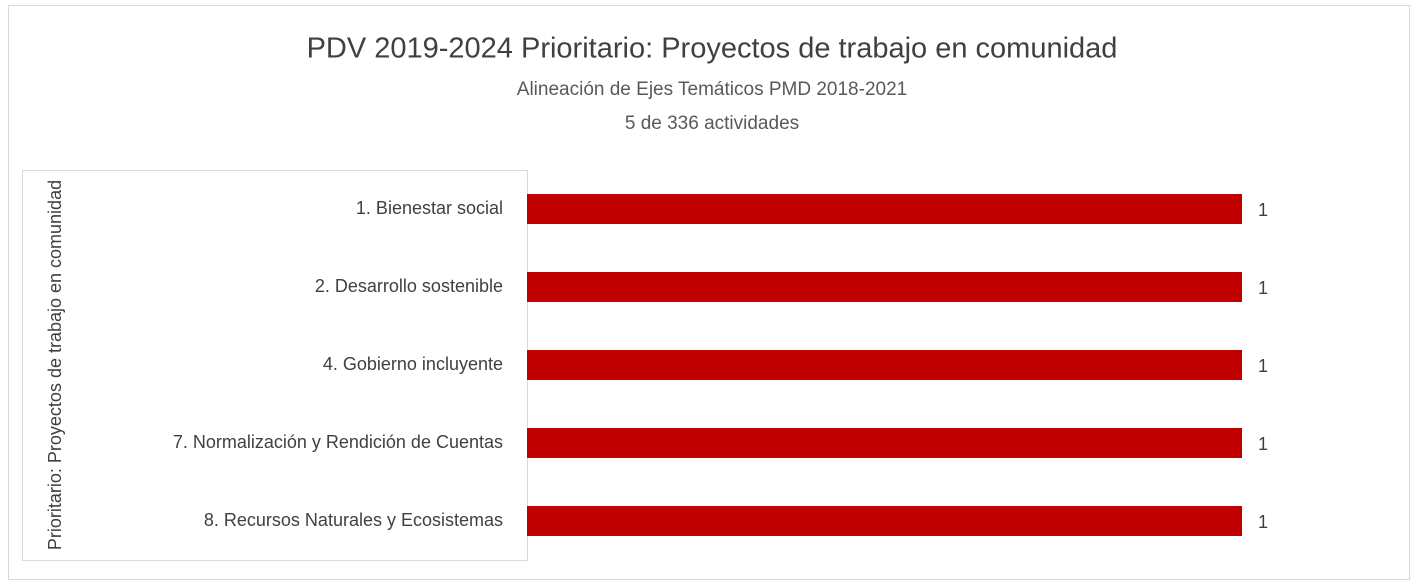 This screenshot has height=585, width=1417. What do you see at coordinates (338, 442) in the screenshot?
I see `category-label: 7. Normalización y Rendición de Cuentas` at bounding box center [338, 442].